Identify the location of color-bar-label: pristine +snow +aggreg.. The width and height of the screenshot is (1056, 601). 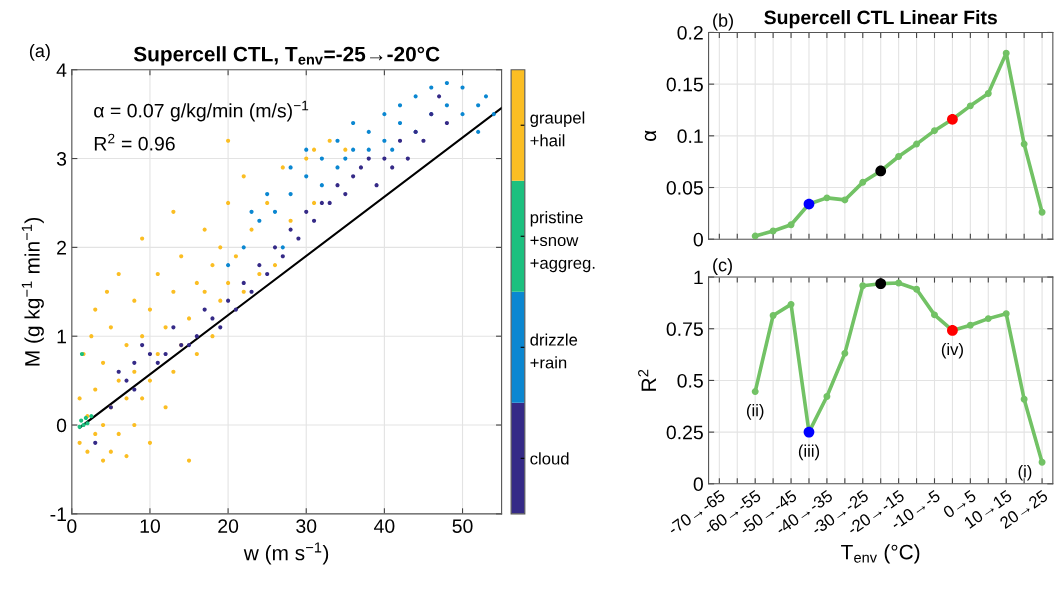
(562, 242).